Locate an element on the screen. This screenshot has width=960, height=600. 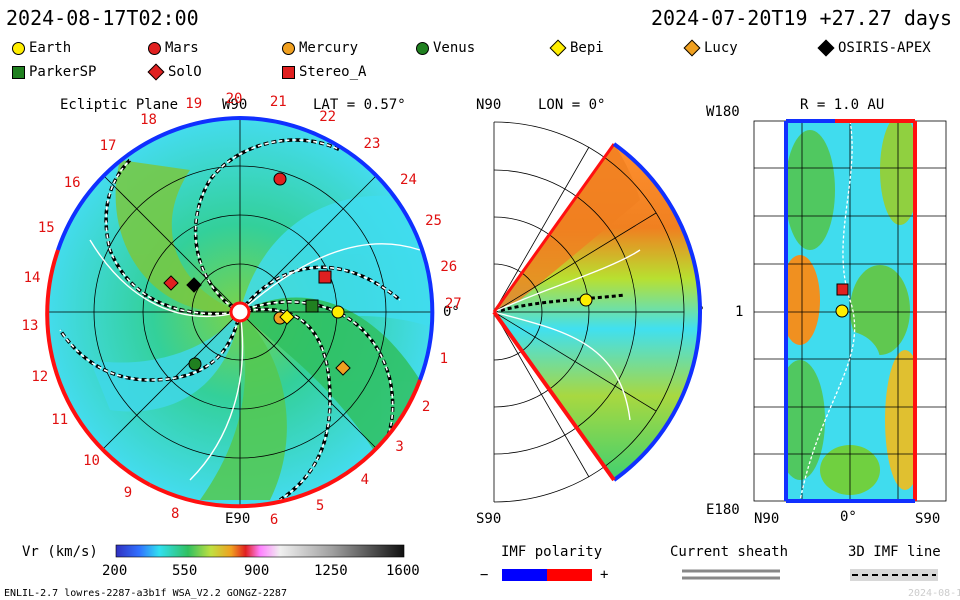
sector-label: 22 is located at coordinates (328, 117).